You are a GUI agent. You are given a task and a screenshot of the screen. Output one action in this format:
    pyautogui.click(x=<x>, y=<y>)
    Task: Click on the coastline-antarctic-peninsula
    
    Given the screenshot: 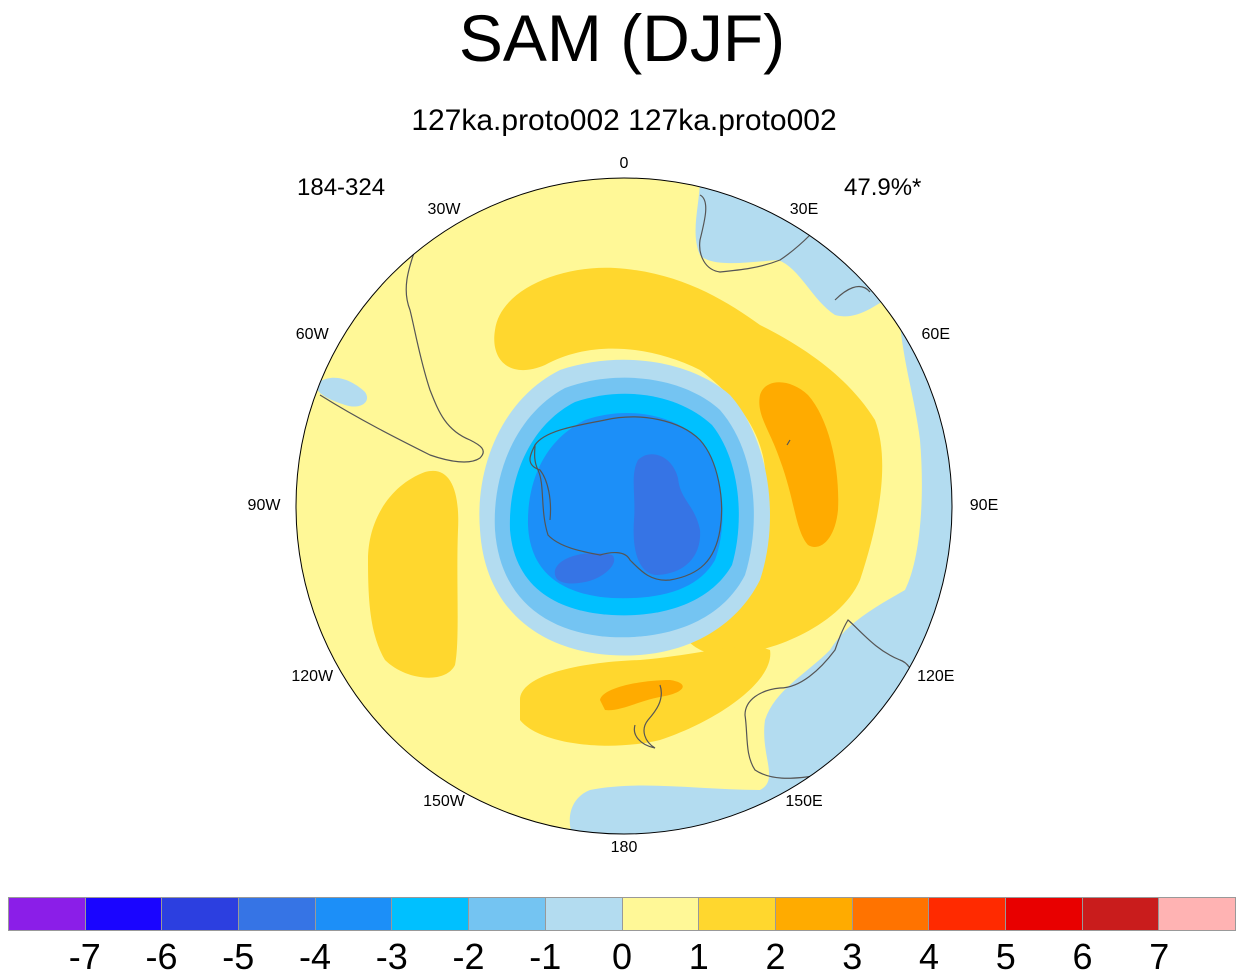 What is the action you would take?
    pyautogui.click(x=540, y=482)
    